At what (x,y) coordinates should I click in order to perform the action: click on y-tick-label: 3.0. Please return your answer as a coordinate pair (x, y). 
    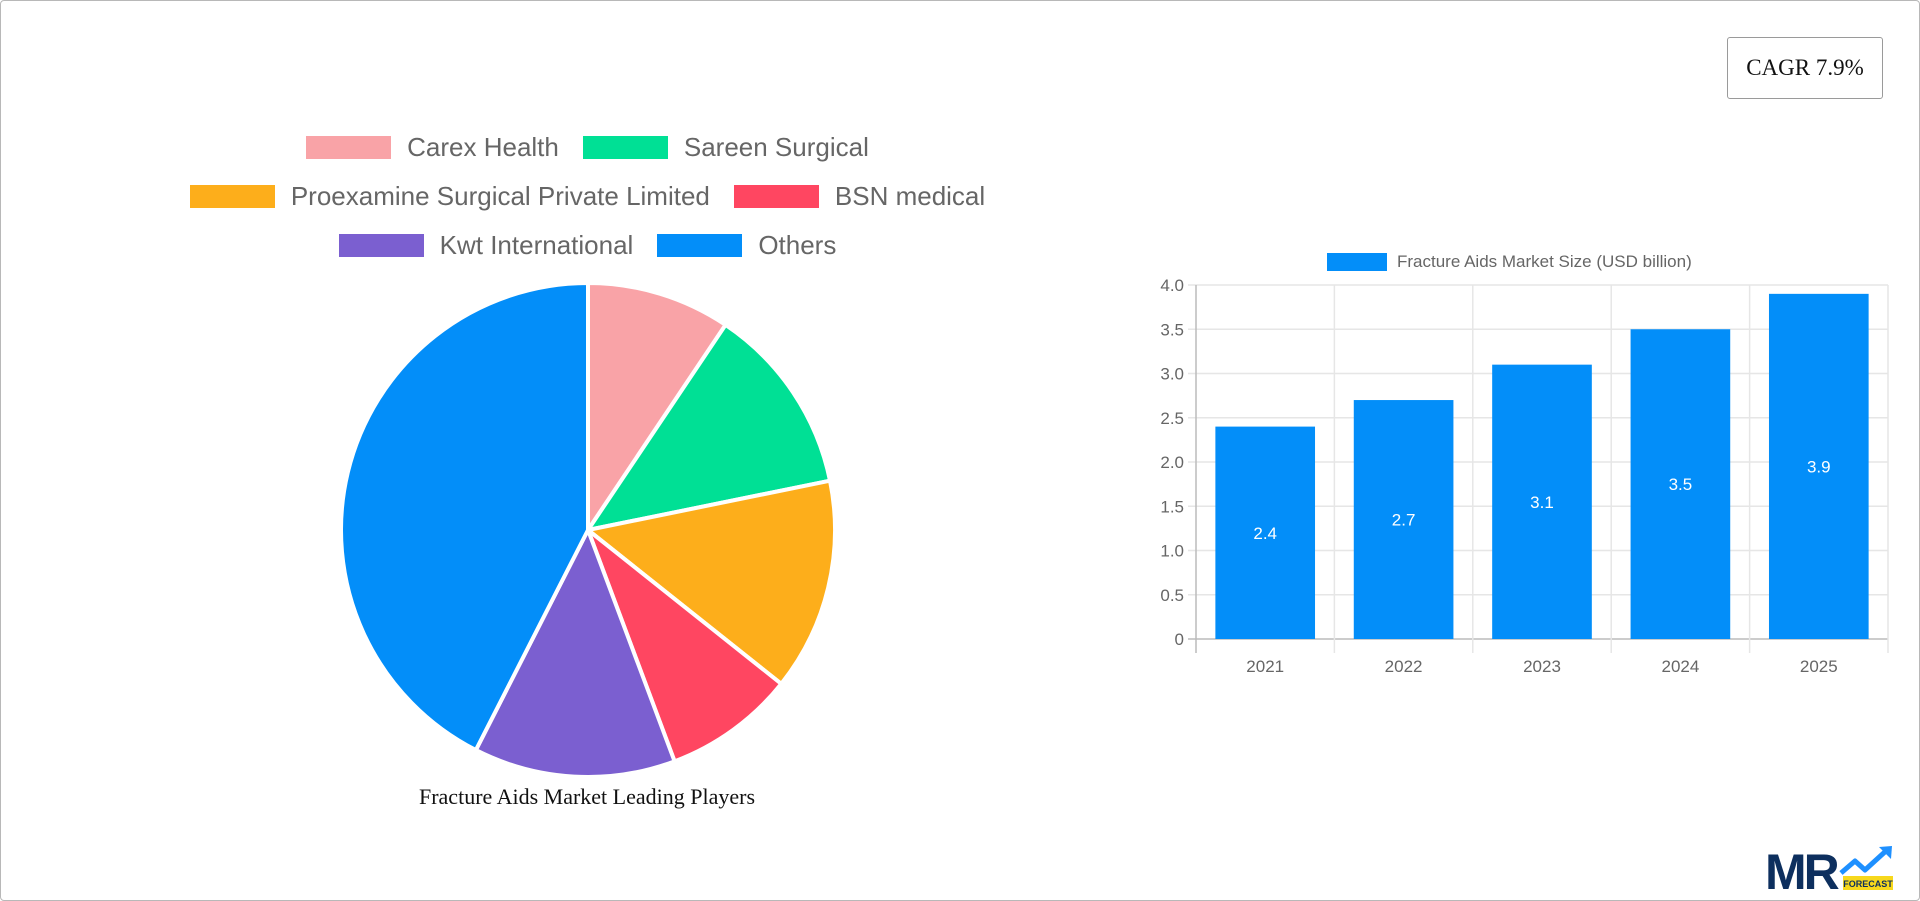
    Looking at the image, I should click on (1172, 374).